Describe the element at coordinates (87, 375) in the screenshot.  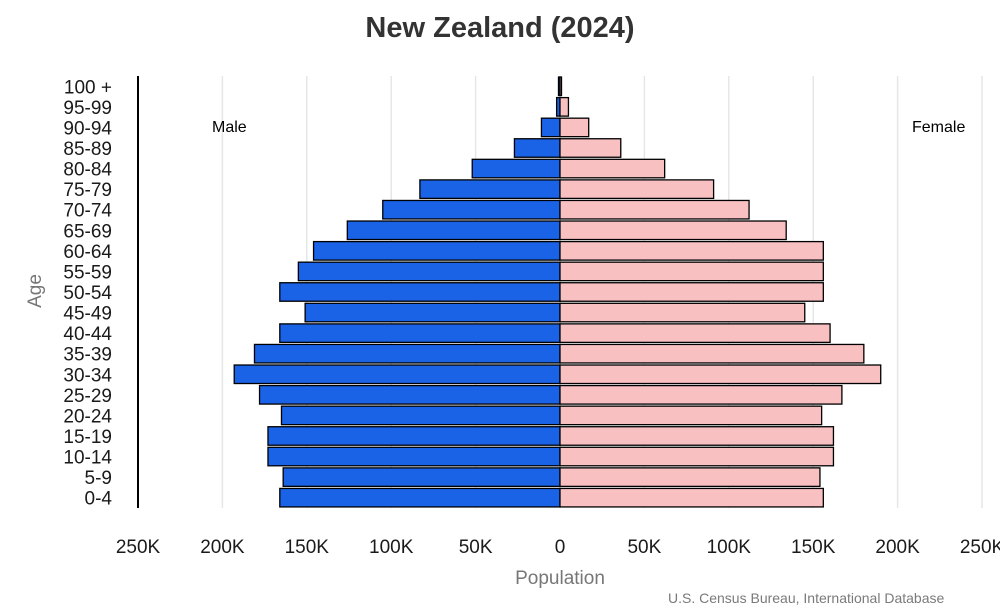
I see `age-tick-label: 30-34` at that location.